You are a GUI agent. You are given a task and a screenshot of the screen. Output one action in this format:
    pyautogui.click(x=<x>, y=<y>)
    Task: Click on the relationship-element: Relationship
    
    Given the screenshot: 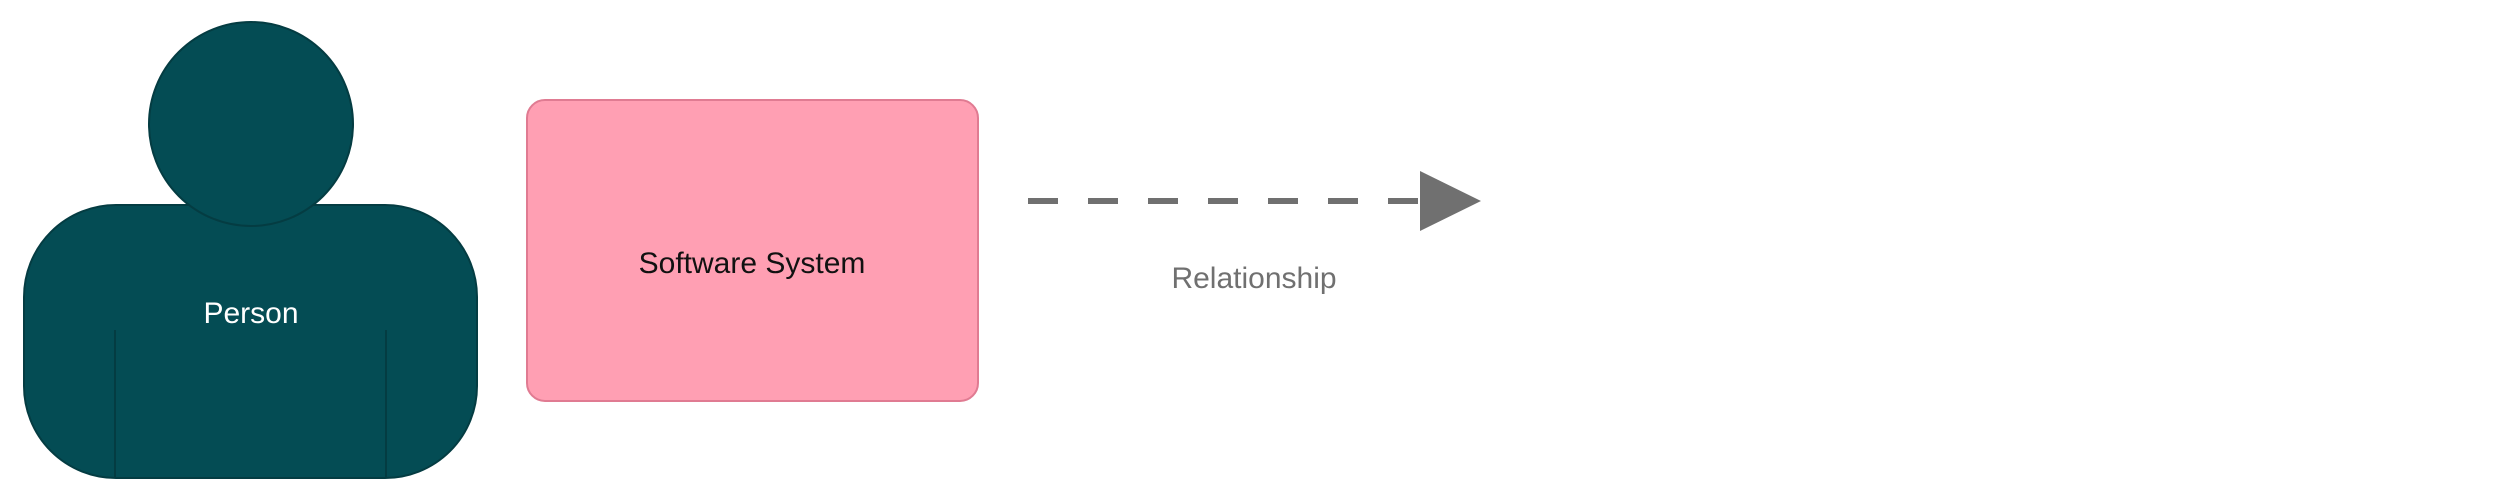 What is the action you would take?
    pyautogui.click(x=1254, y=233)
    